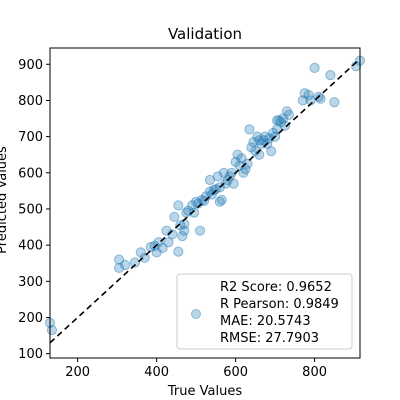  What do you see at coordinates (265, 321) in the screenshot?
I see `legend-line-mae: MAE: 20.5743` at bounding box center [265, 321].